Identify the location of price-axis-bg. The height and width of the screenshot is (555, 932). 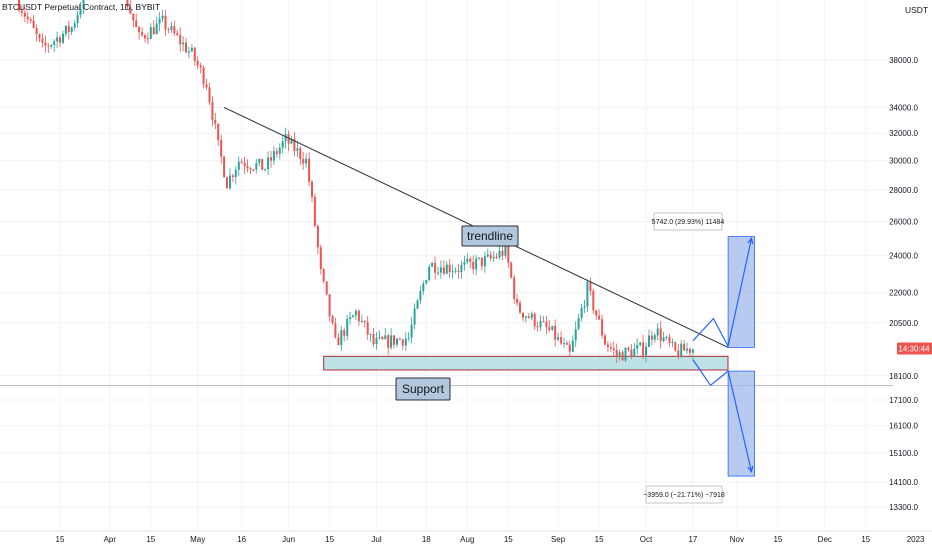
(912, 265).